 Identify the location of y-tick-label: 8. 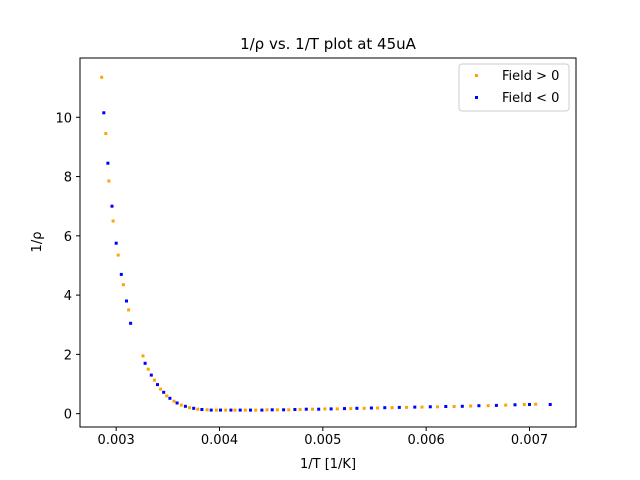
(68, 178).